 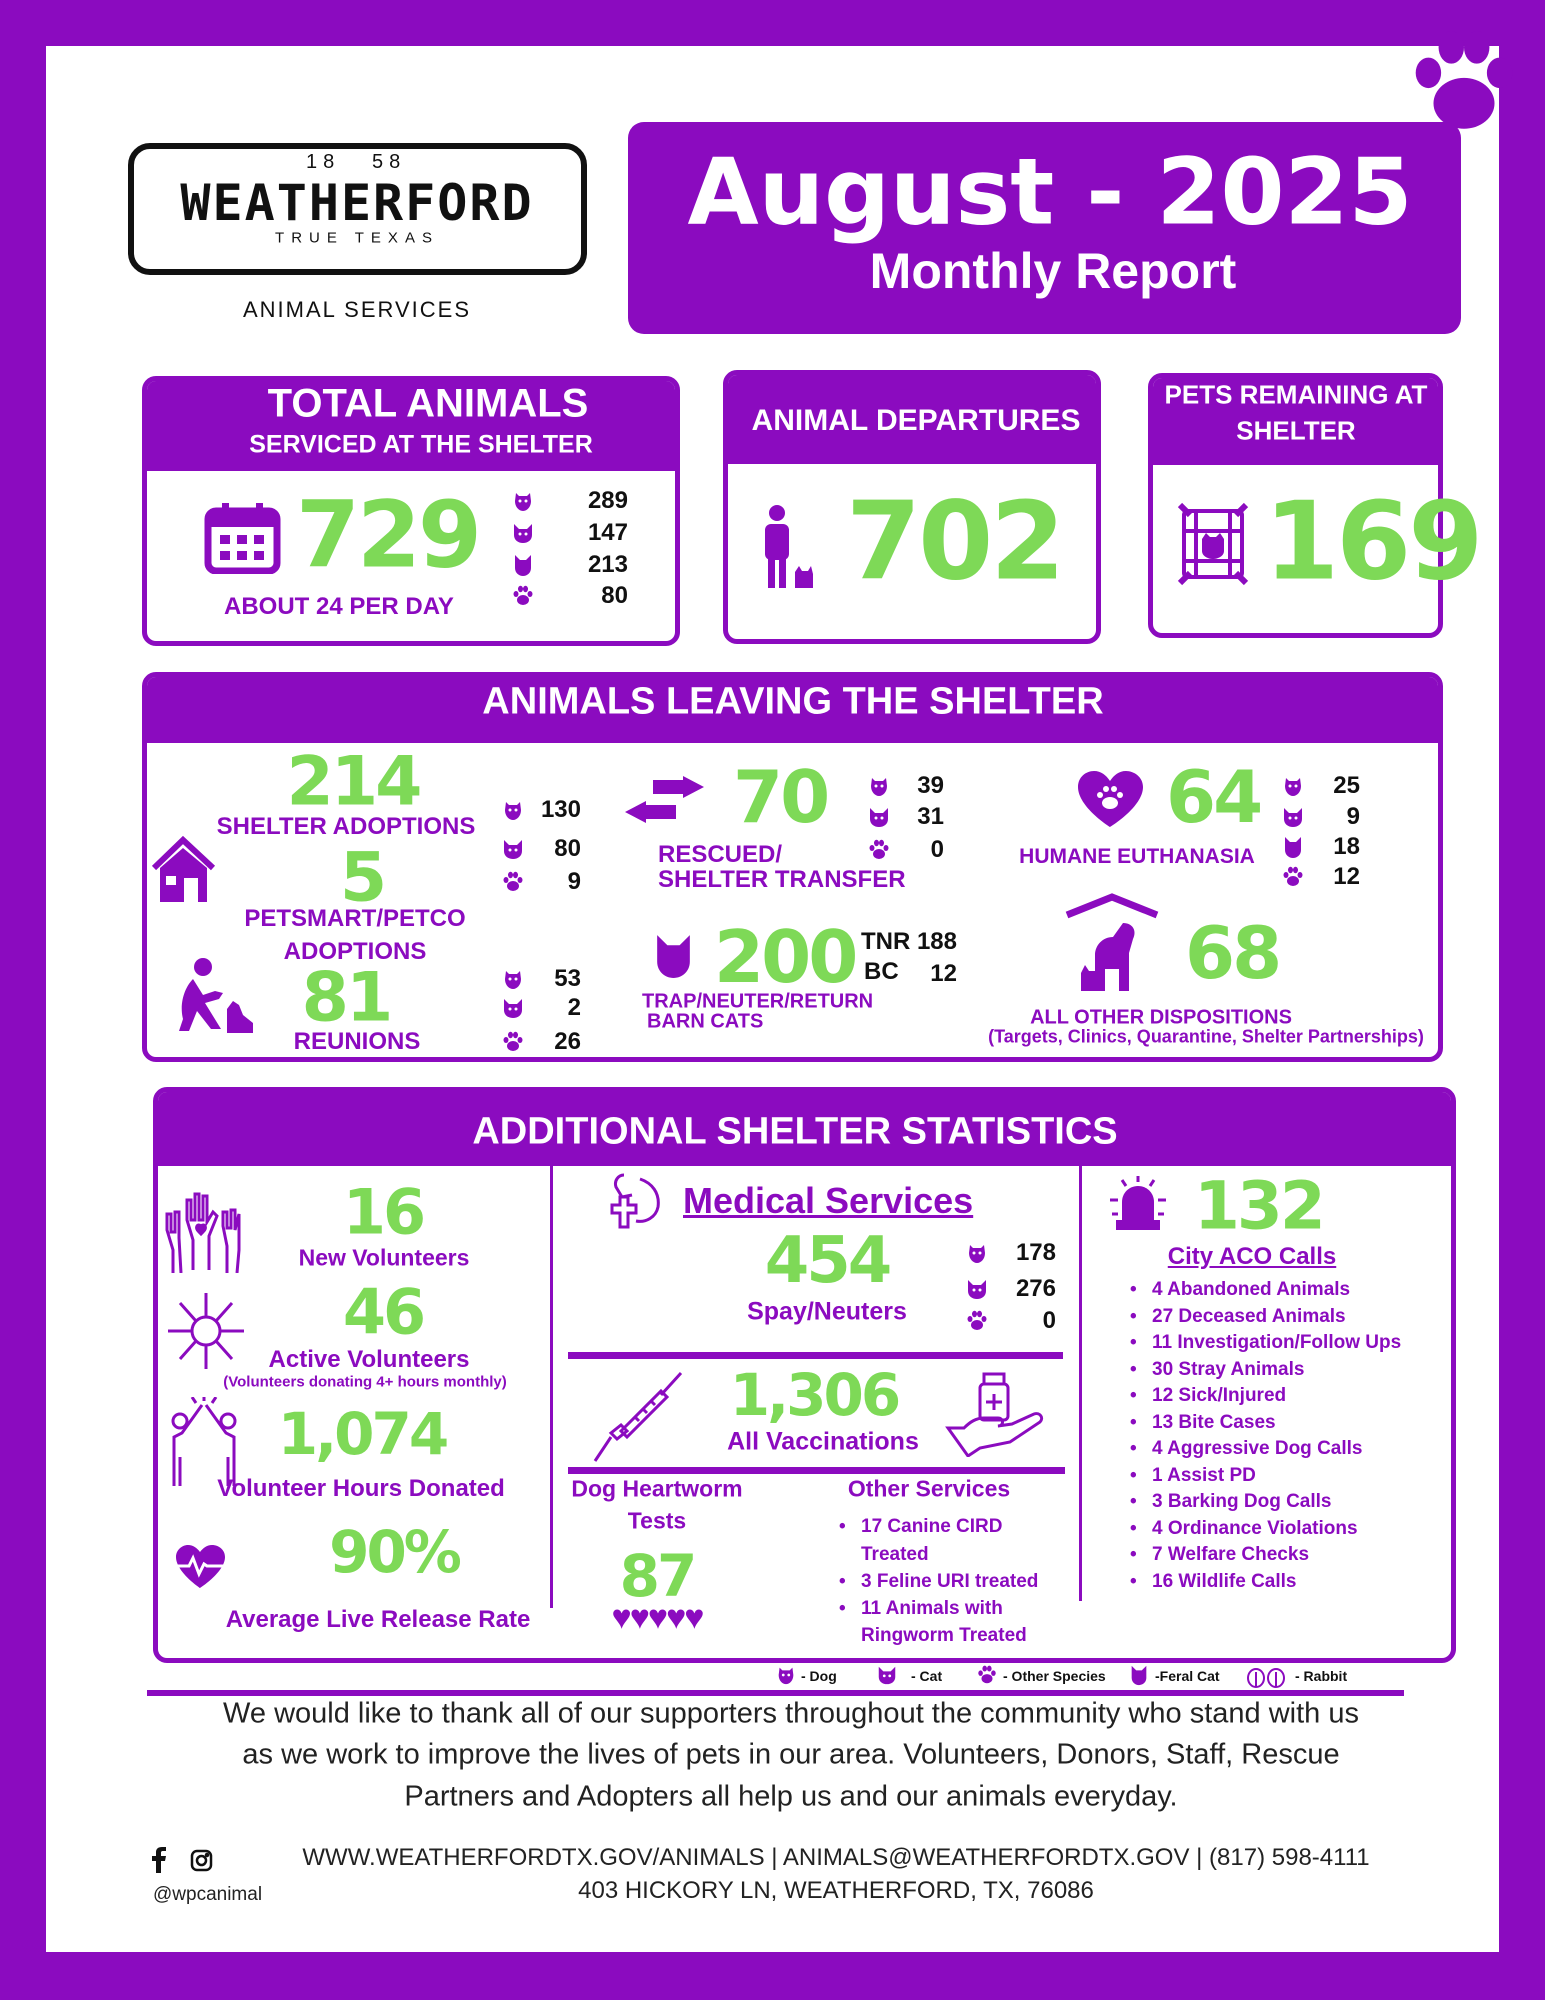 What do you see at coordinates (1219, 1555) in the screenshot?
I see `aco-call-item: 7 Welfare Checks` at bounding box center [1219, 1555].